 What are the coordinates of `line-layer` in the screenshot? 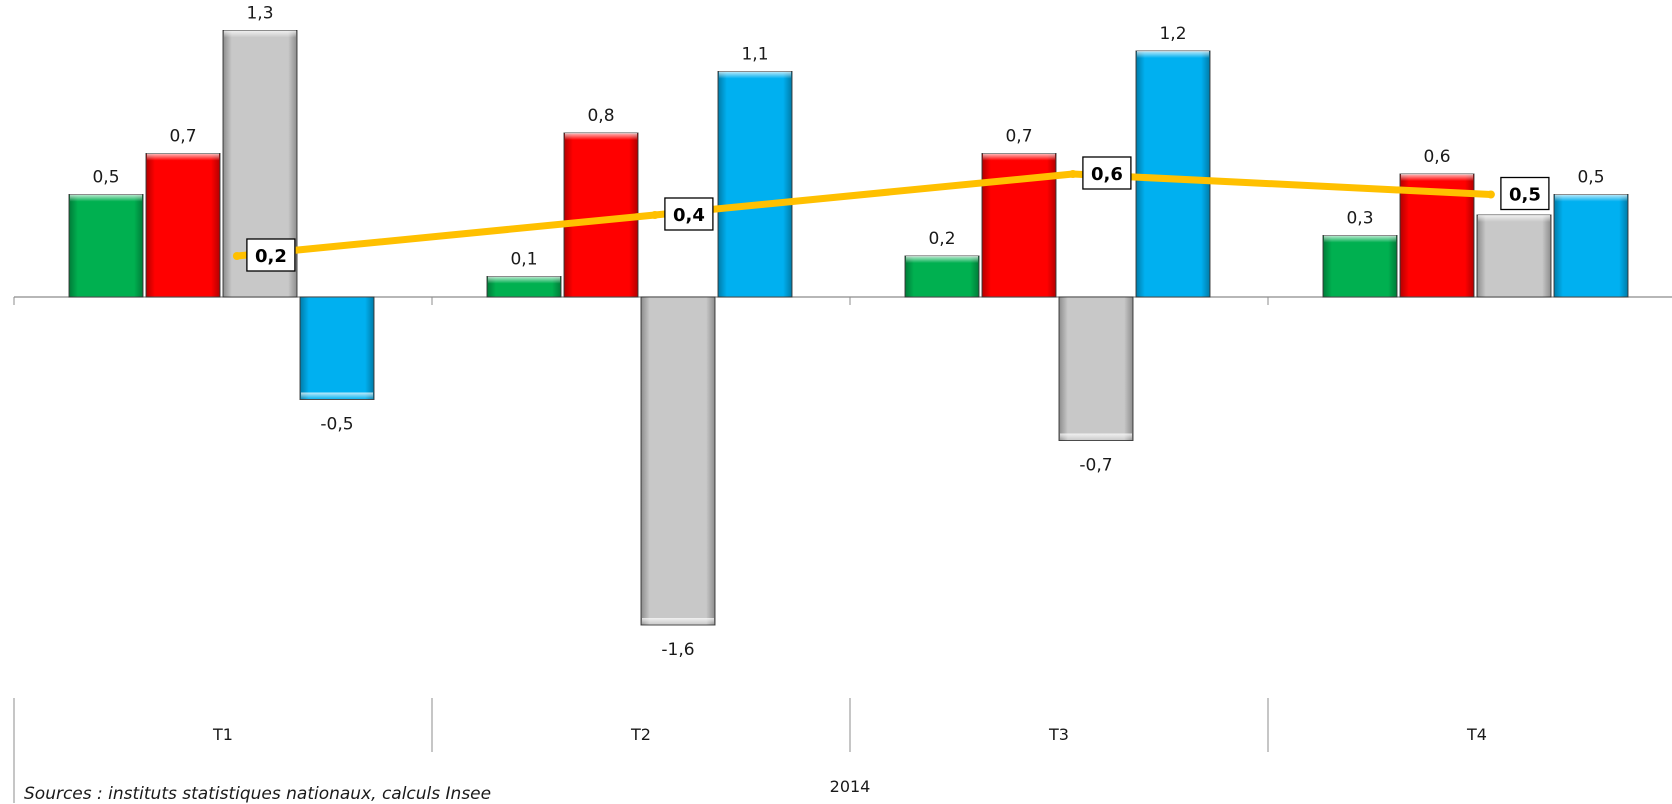 It's located at (863, 215).